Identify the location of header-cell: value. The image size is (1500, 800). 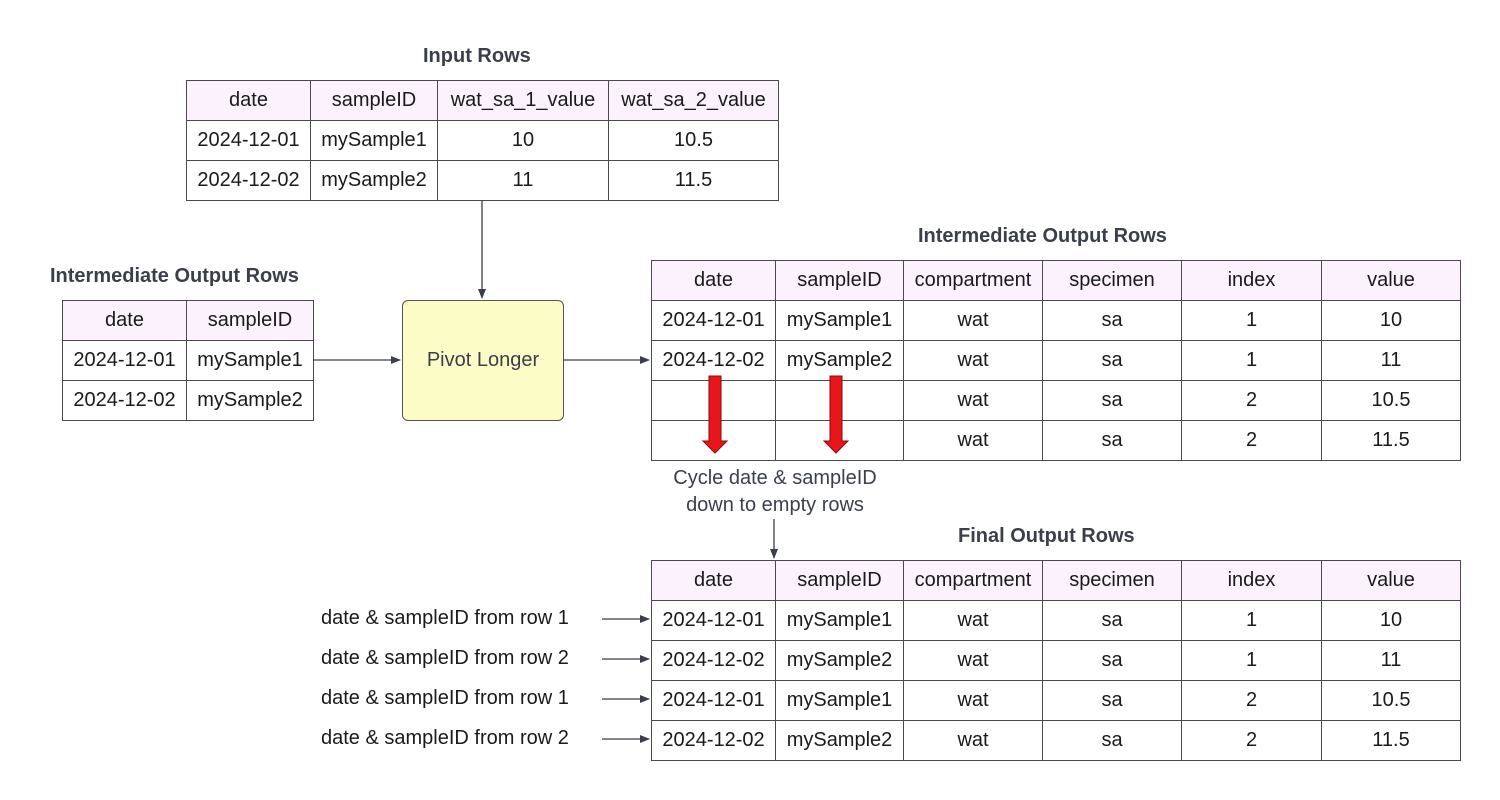
(1391, 580).